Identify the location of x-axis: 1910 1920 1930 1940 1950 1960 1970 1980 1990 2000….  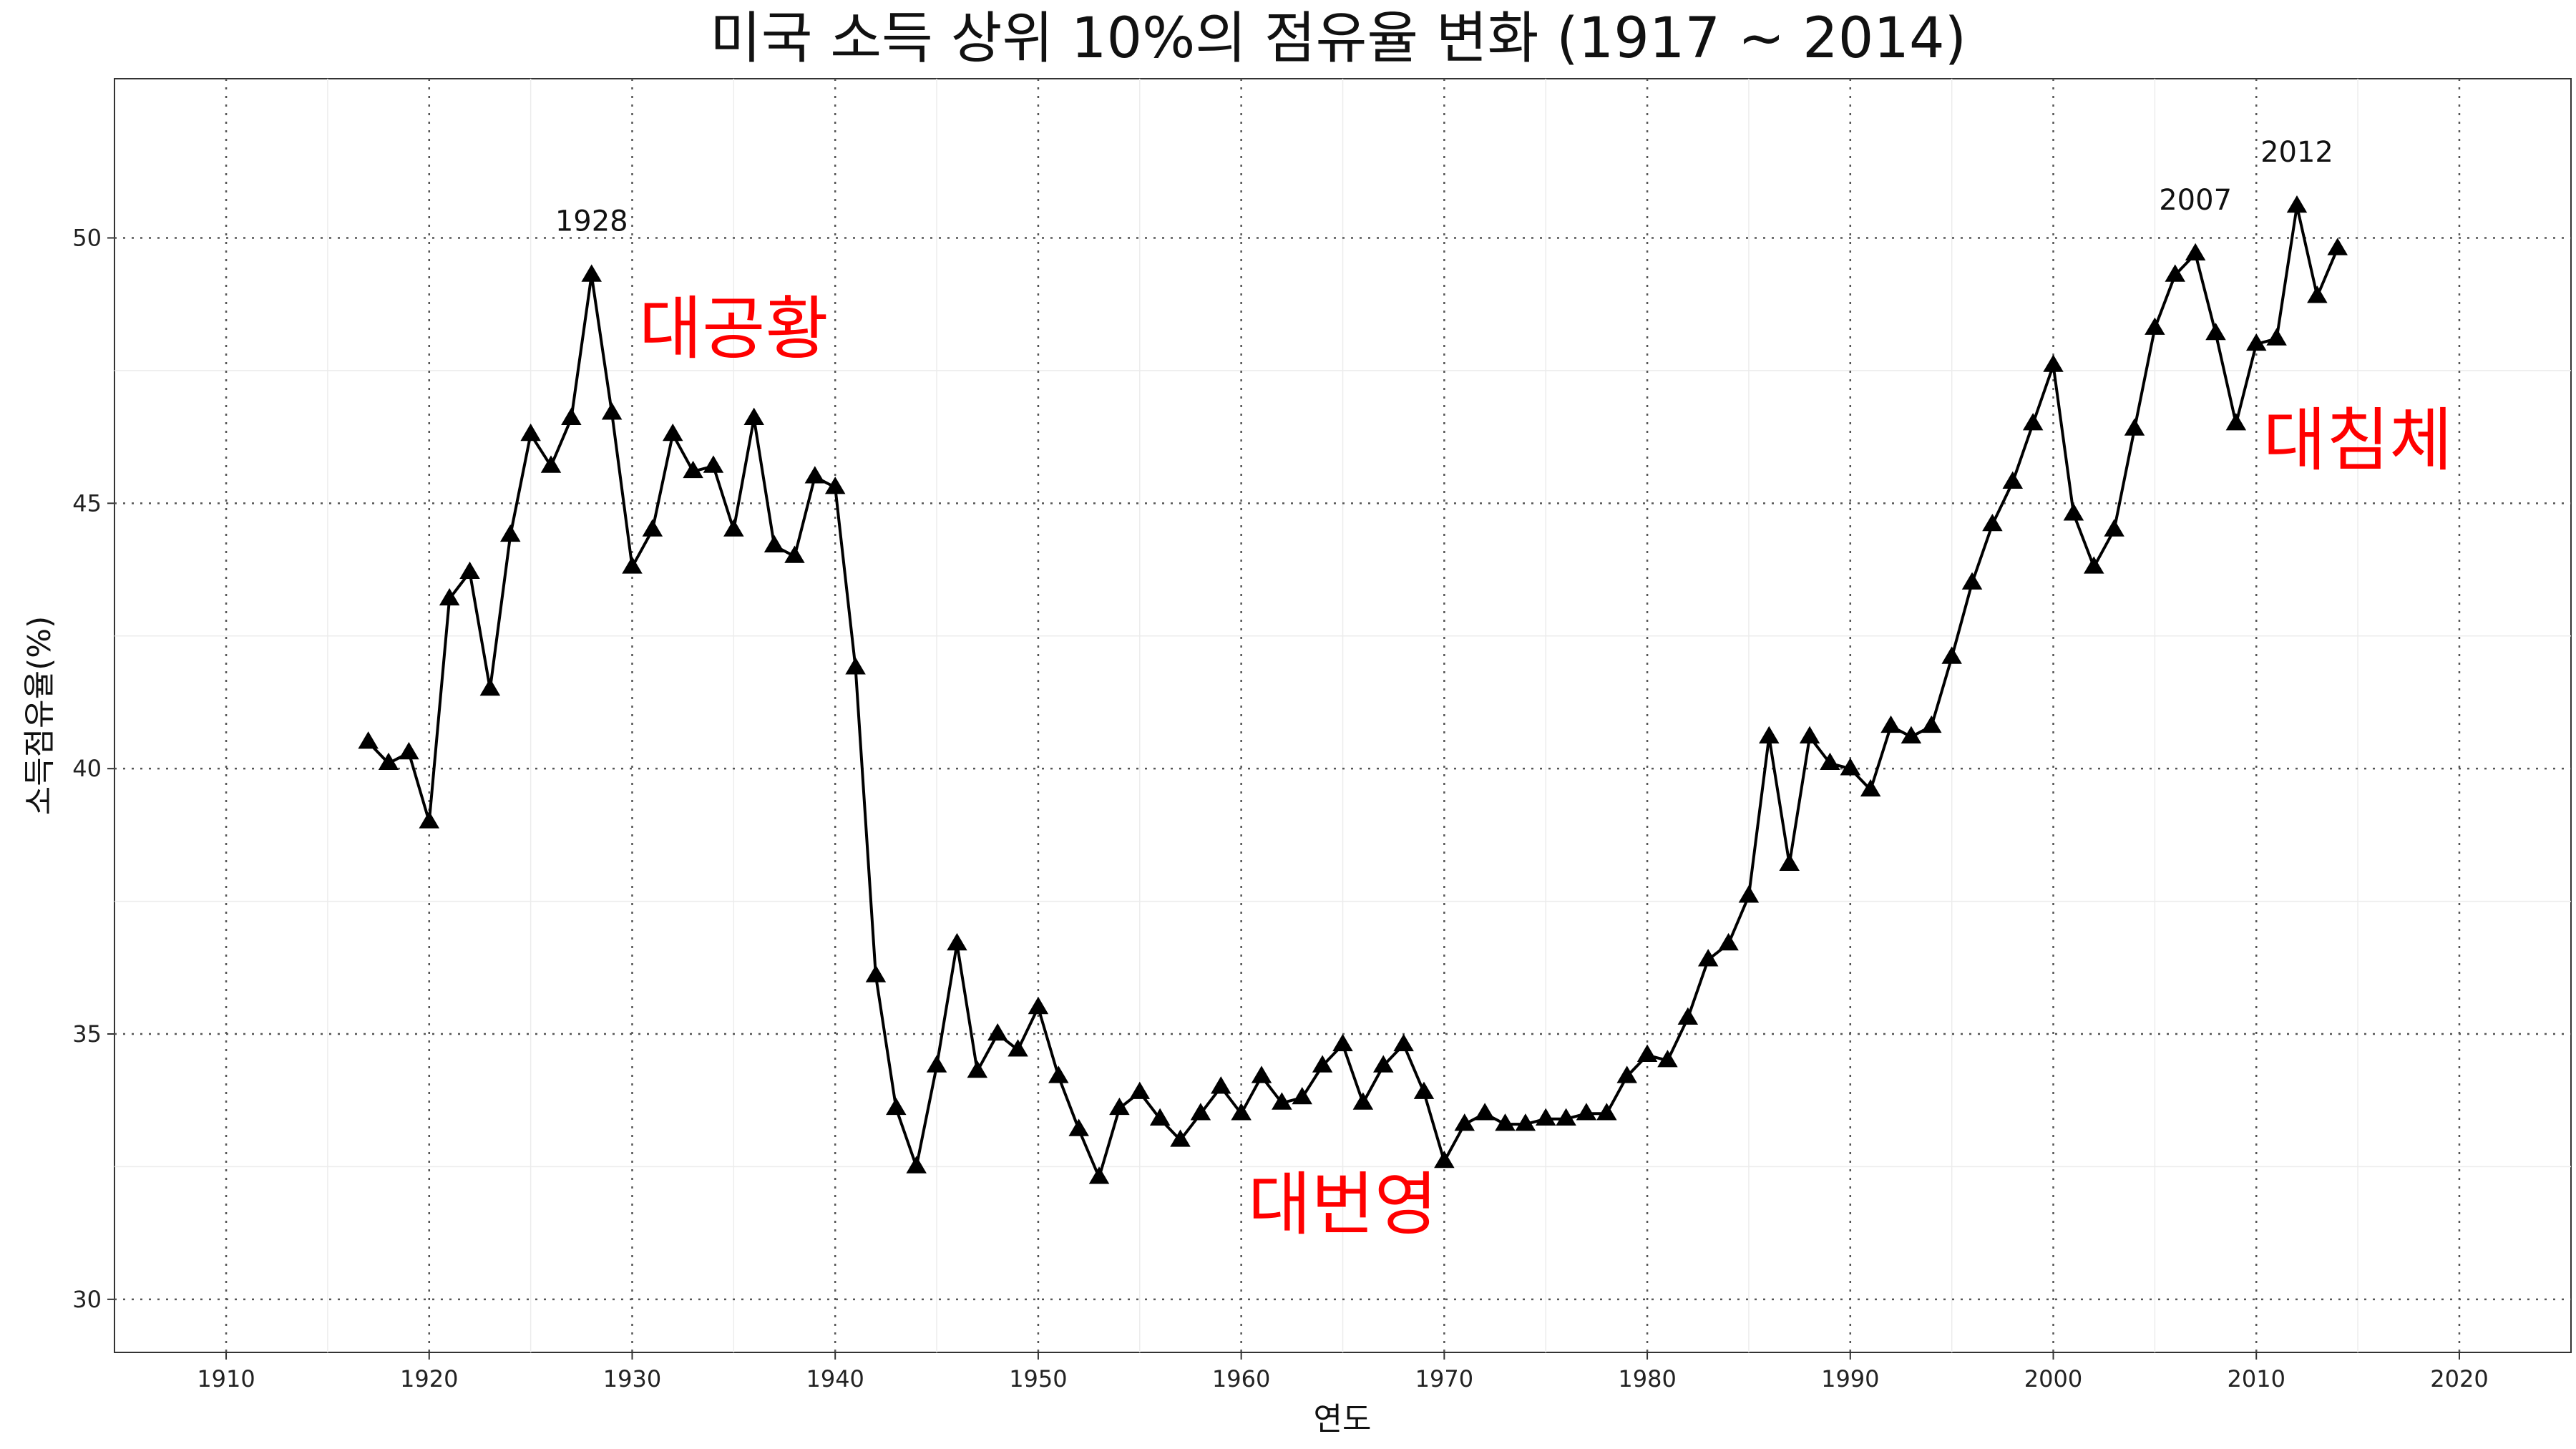
(1343, 1372).